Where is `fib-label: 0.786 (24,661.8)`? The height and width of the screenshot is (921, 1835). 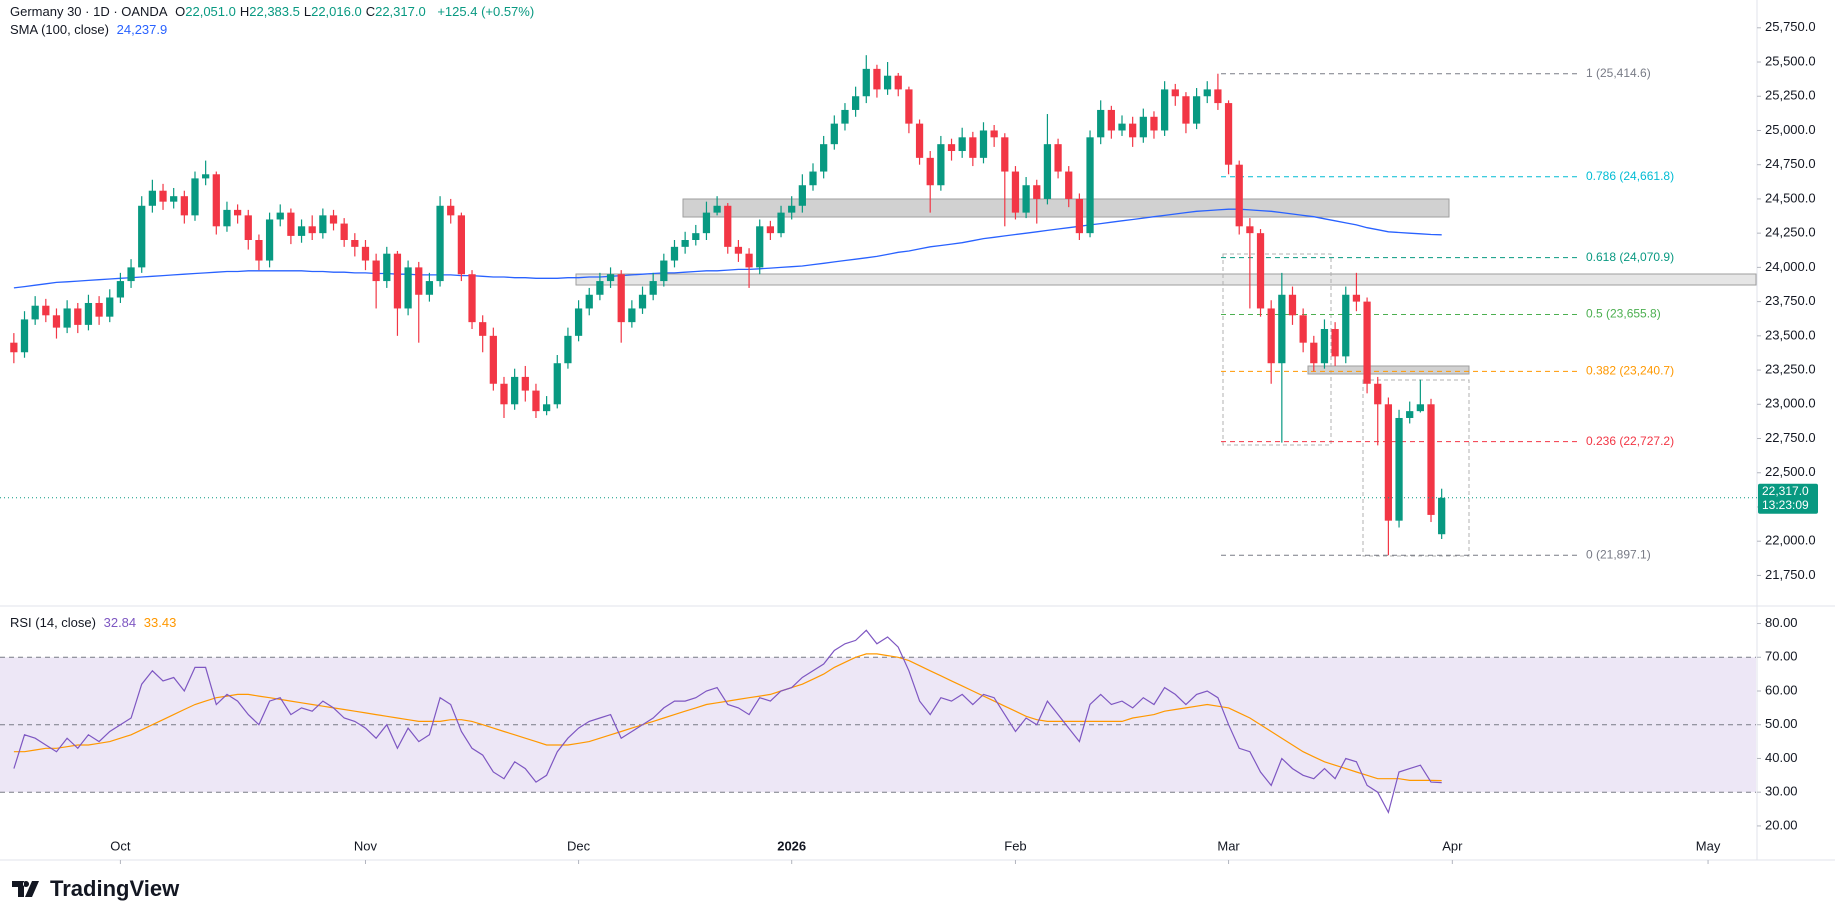 fib-label: 0.786 (24,661.8) is located at coordinates (1630, 176).